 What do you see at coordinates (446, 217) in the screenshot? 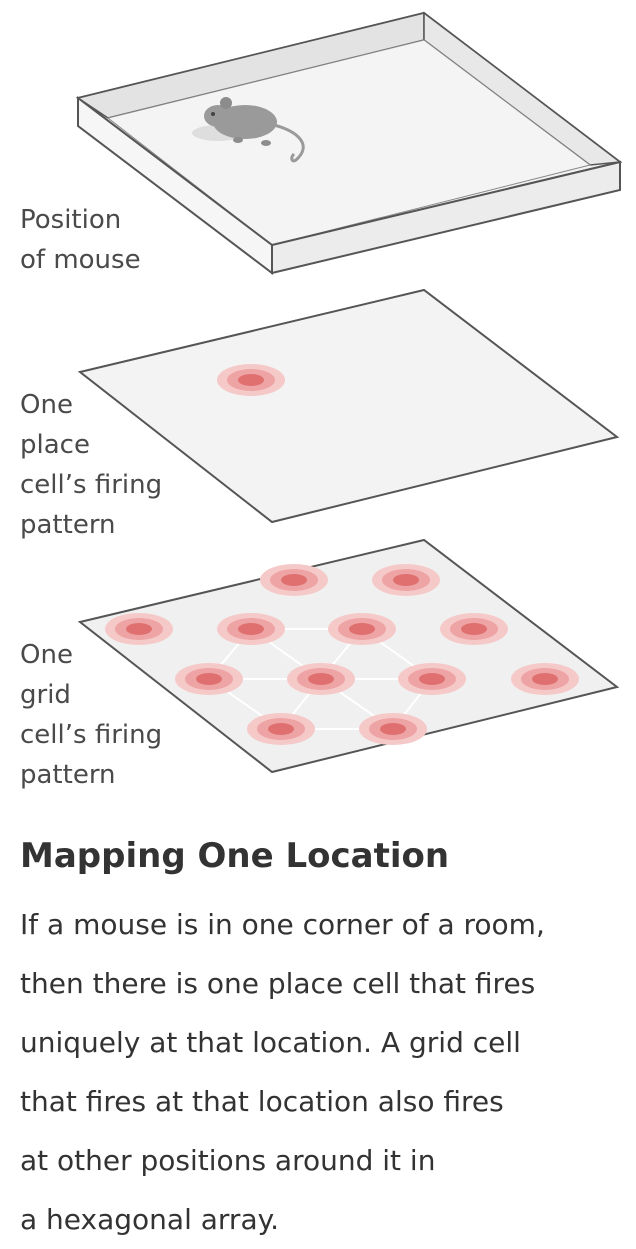
I see `arena-right-side` at bounding box center [446, 217].